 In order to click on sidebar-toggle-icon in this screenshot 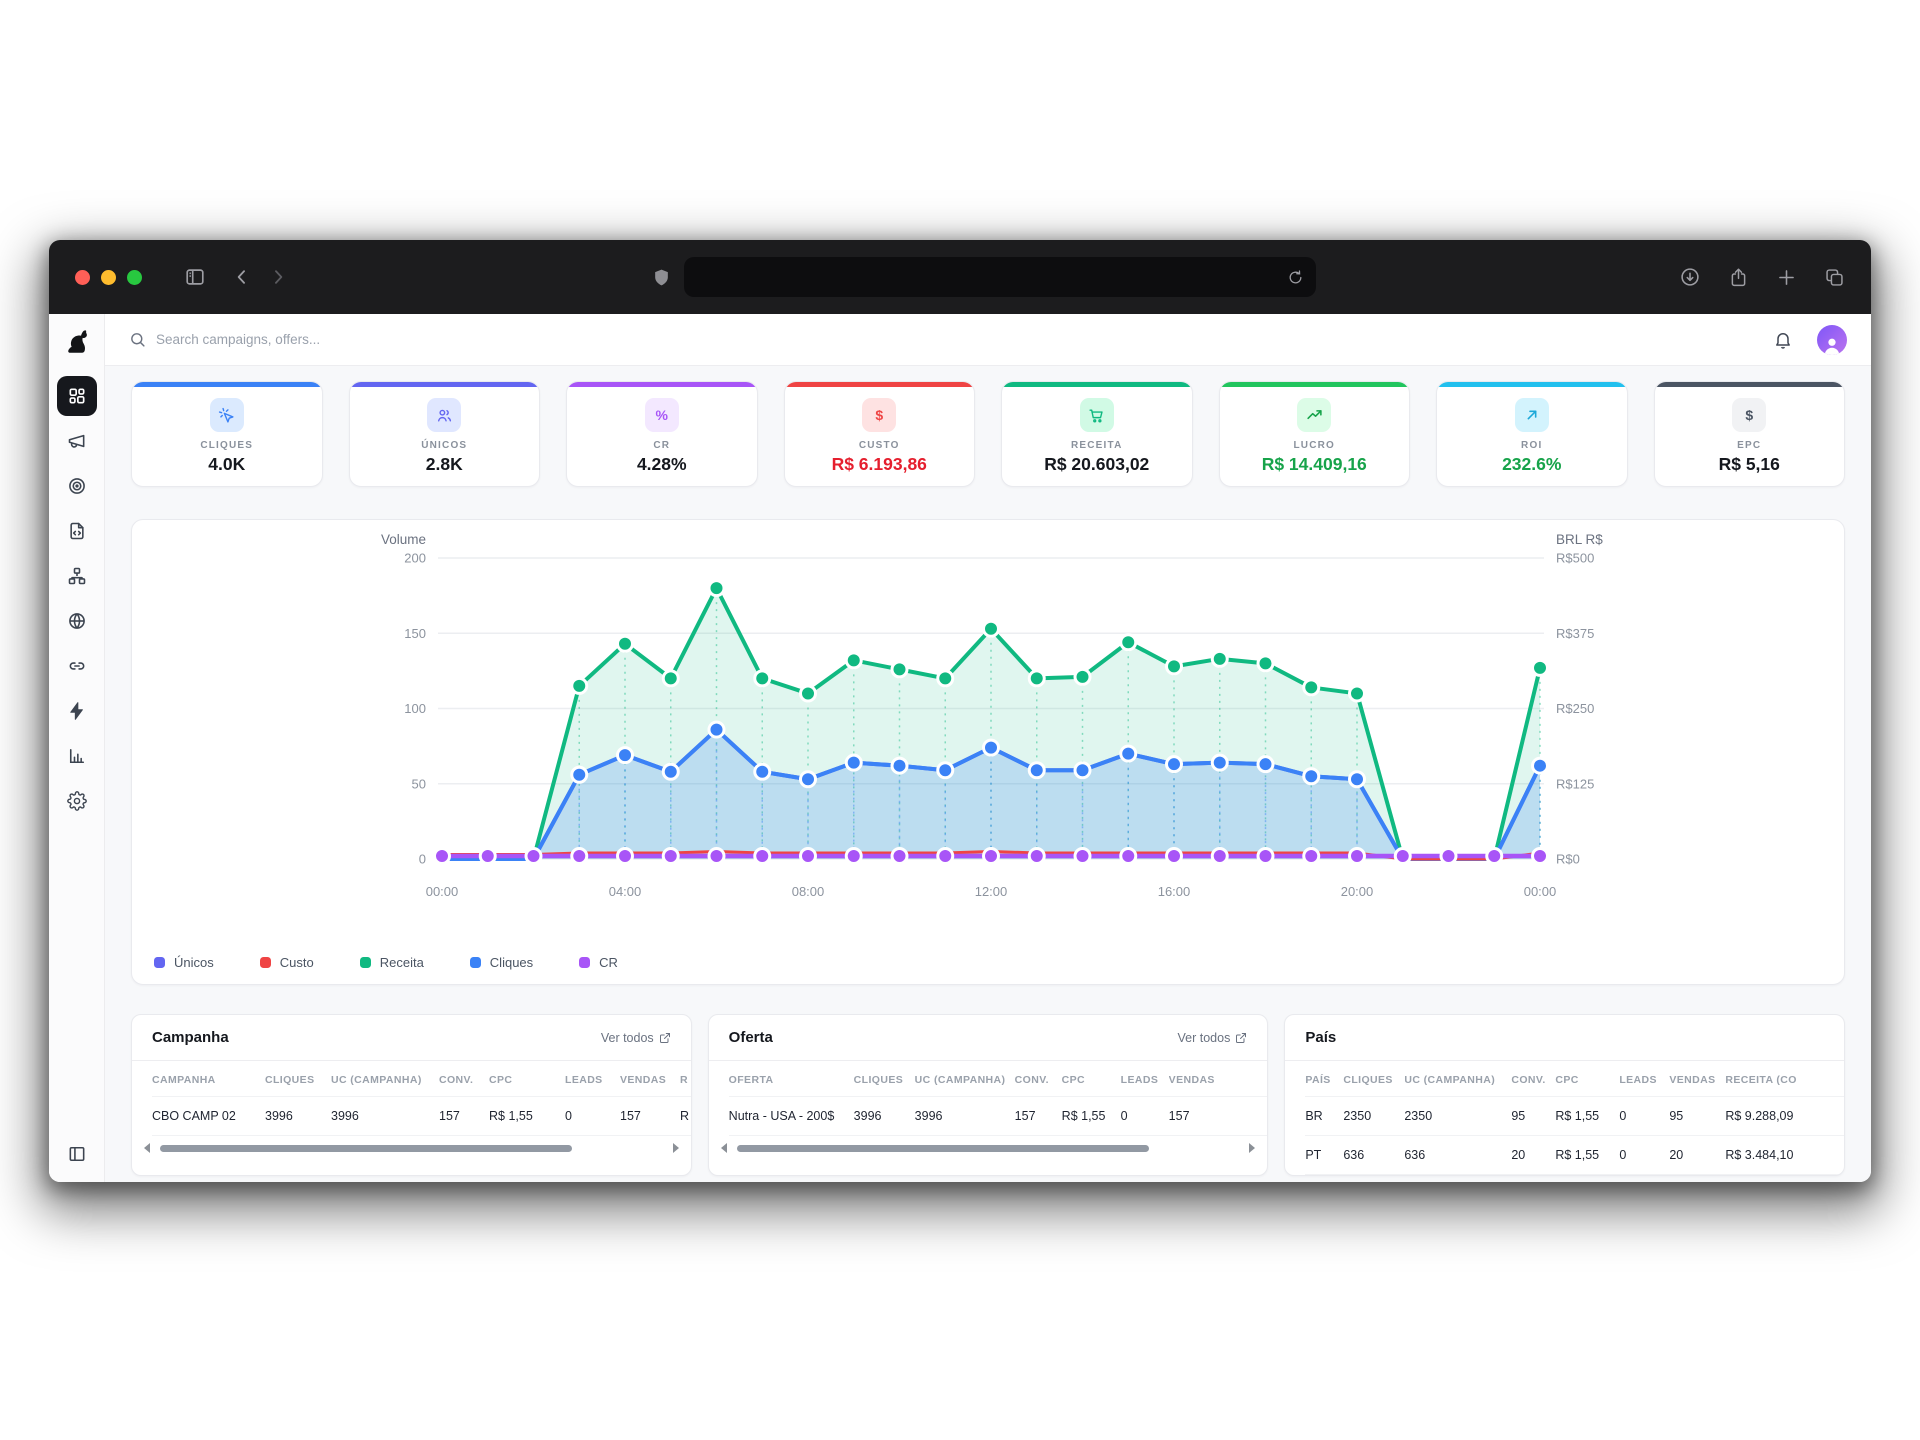, I will do `click(195, 277)`.